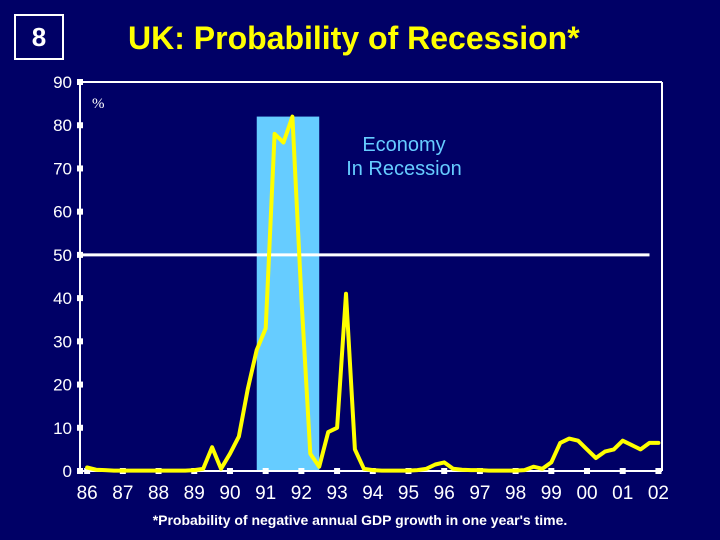 This screenshot has width=720, height=540. Describe the element at coordinates (62, 212) in the screenshot. I see `y-tick-label: 60` at that location.